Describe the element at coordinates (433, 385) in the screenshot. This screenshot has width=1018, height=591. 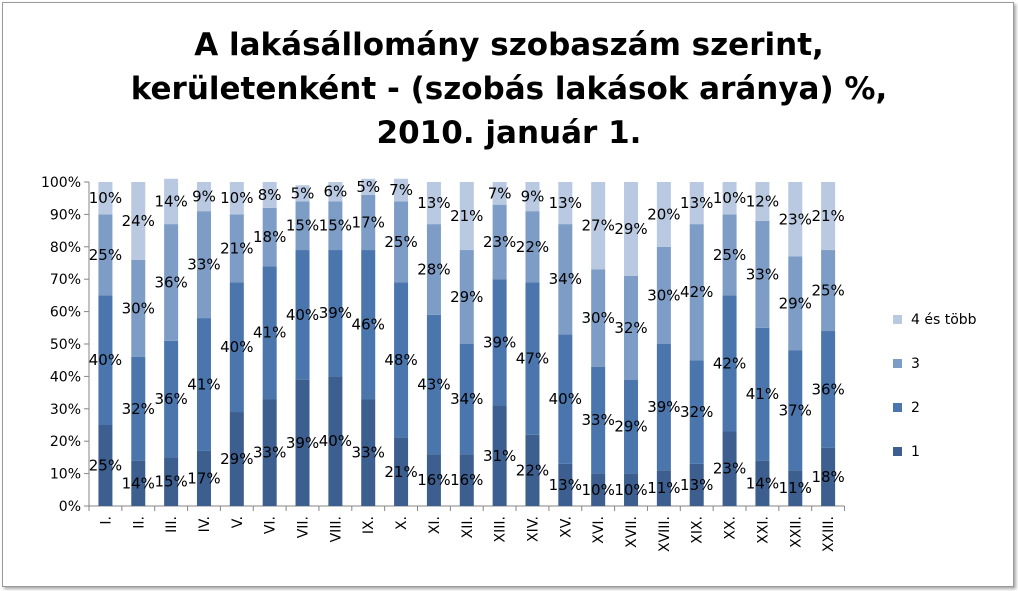
I see `data-label: 43%` at that location.